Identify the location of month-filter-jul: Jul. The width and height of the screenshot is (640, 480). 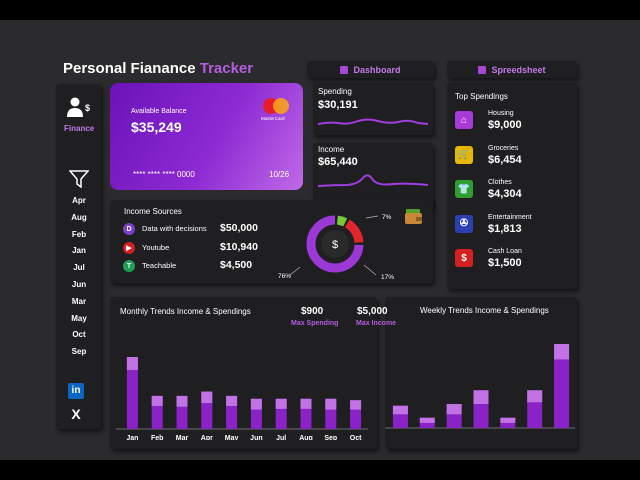
(79, 268).